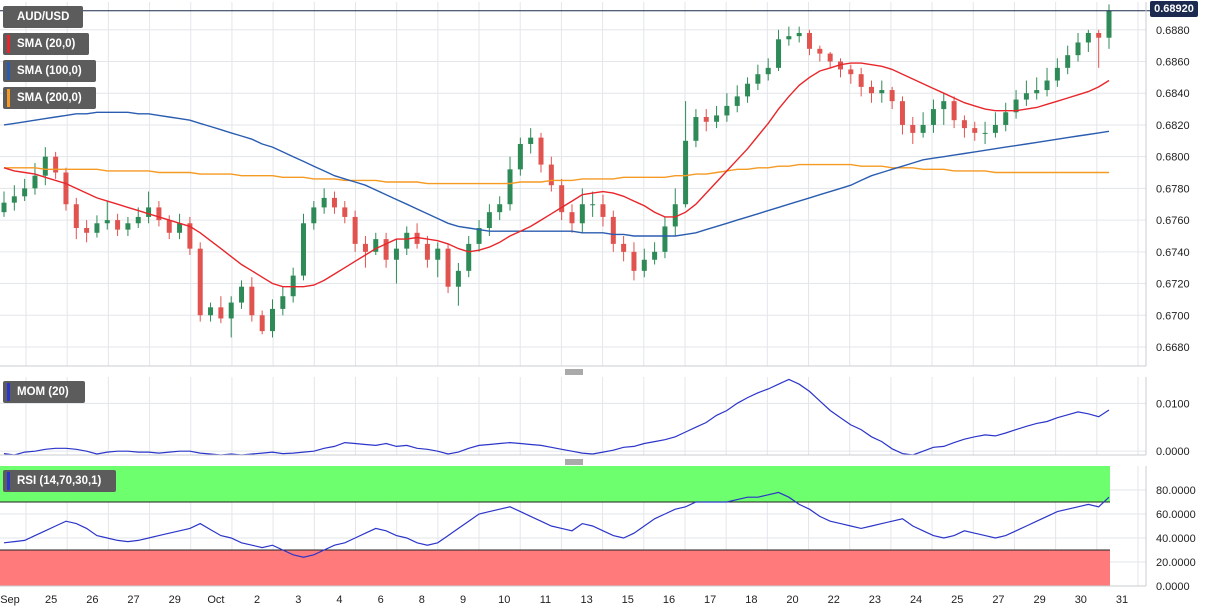 This screenshot has width=1225, height=612. Describe the element at coordinates (1173, 285) in the screenshot. I see `price-tick-label: 0.6720` at that location.